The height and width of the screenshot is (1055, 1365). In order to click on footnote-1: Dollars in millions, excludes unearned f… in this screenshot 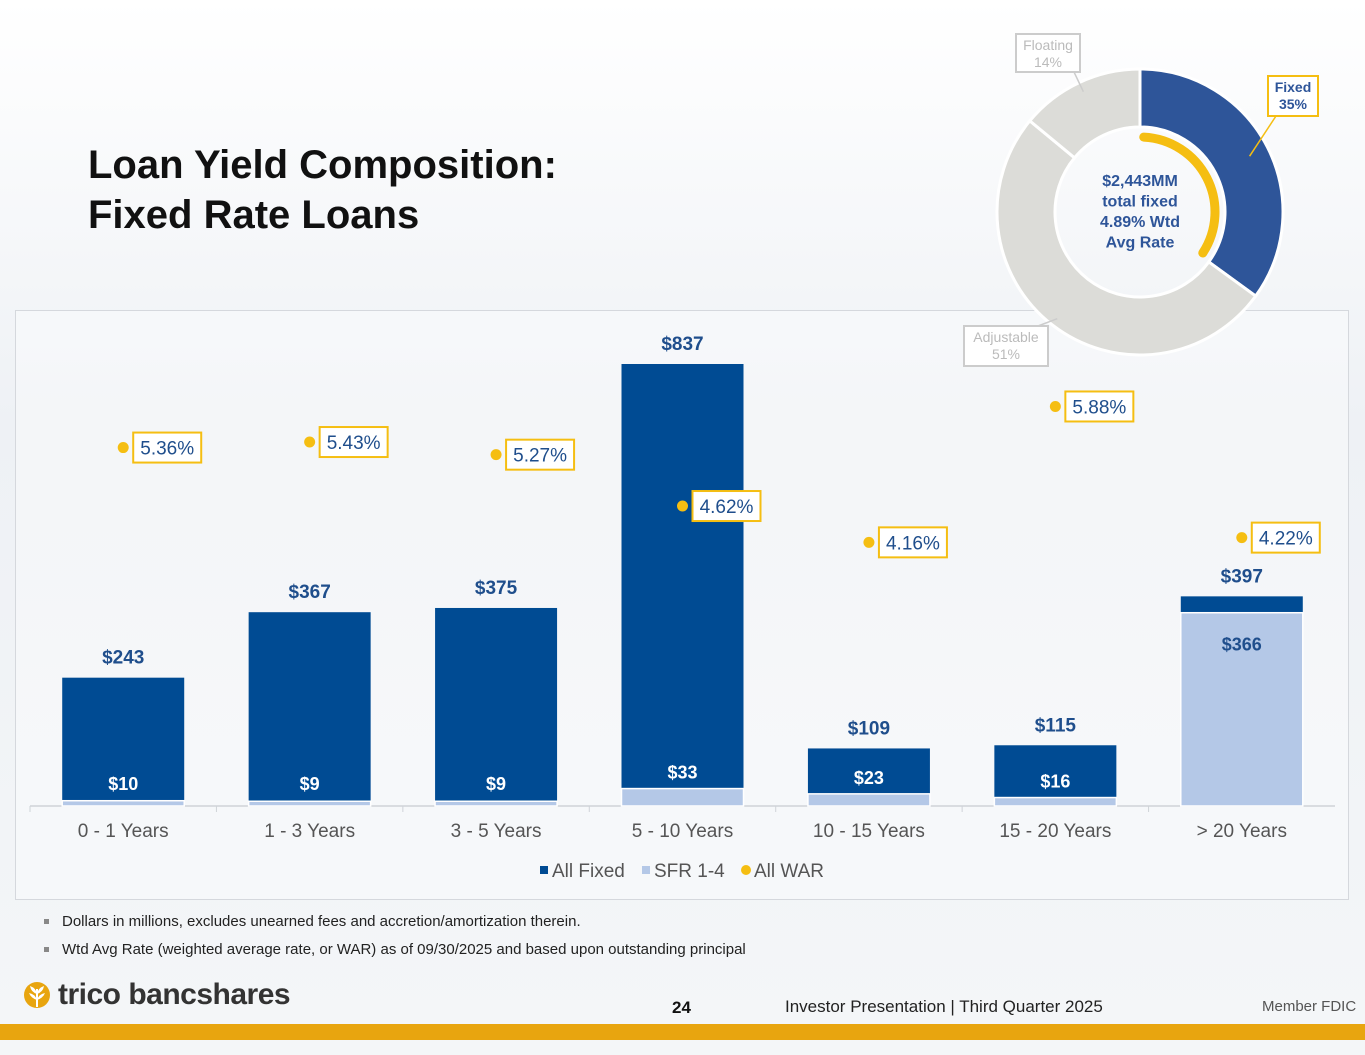, I will do `click(394, 926)`.